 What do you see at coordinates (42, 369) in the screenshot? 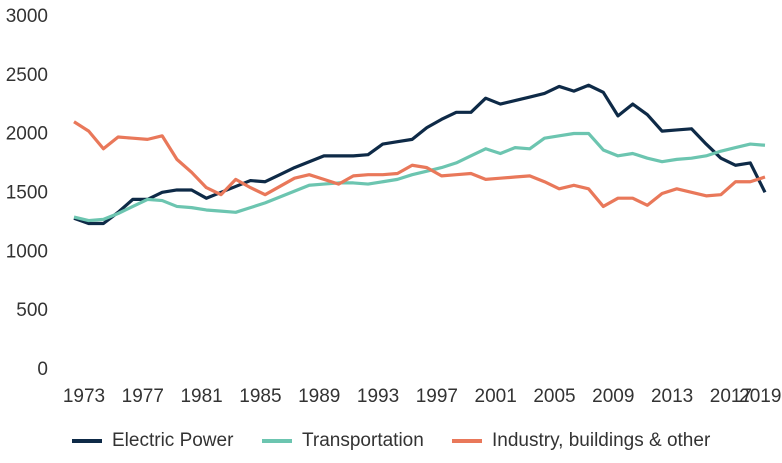
I see `y-tick-label: 0` at bounding box center [42, 369].